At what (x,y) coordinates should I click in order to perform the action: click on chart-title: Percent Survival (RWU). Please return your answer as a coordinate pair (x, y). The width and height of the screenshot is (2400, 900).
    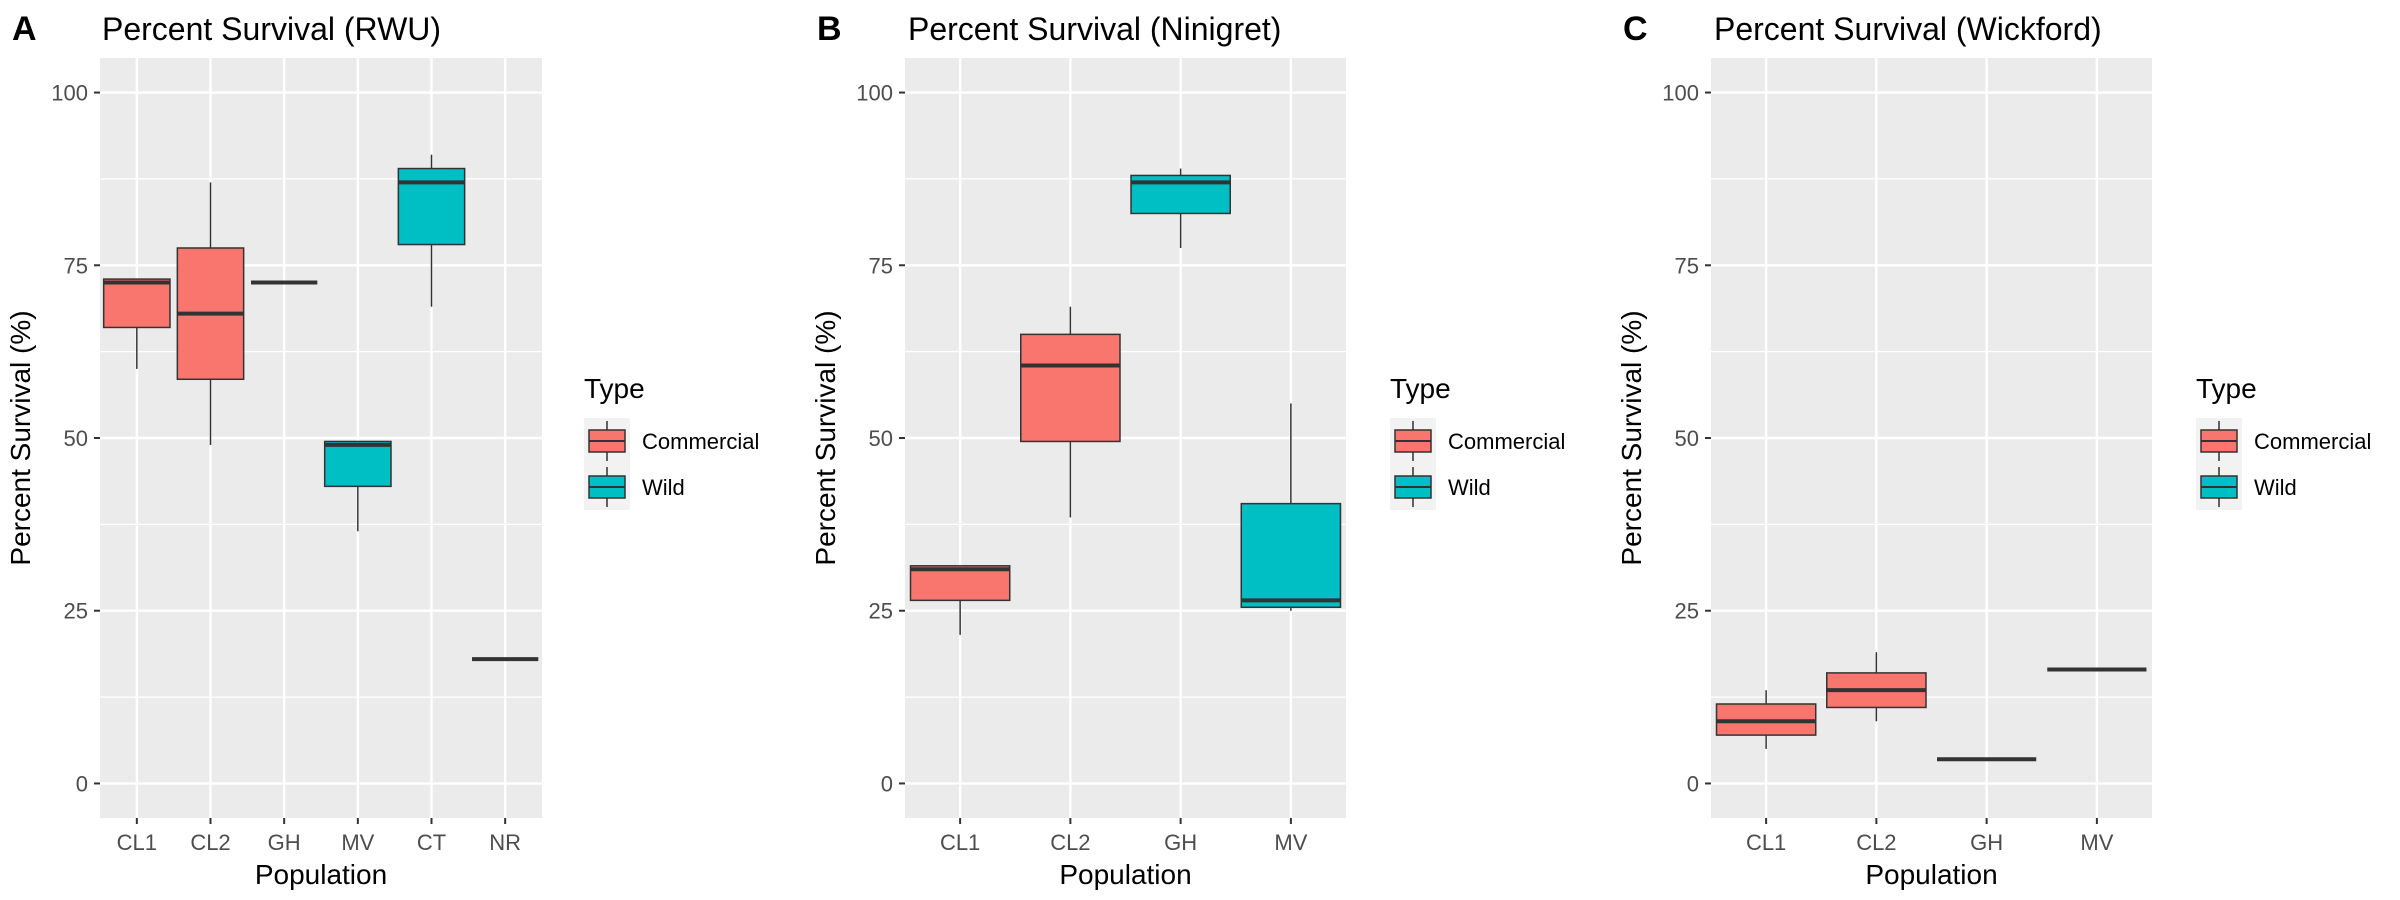
    Looking at the image, I should click on (271, 29).